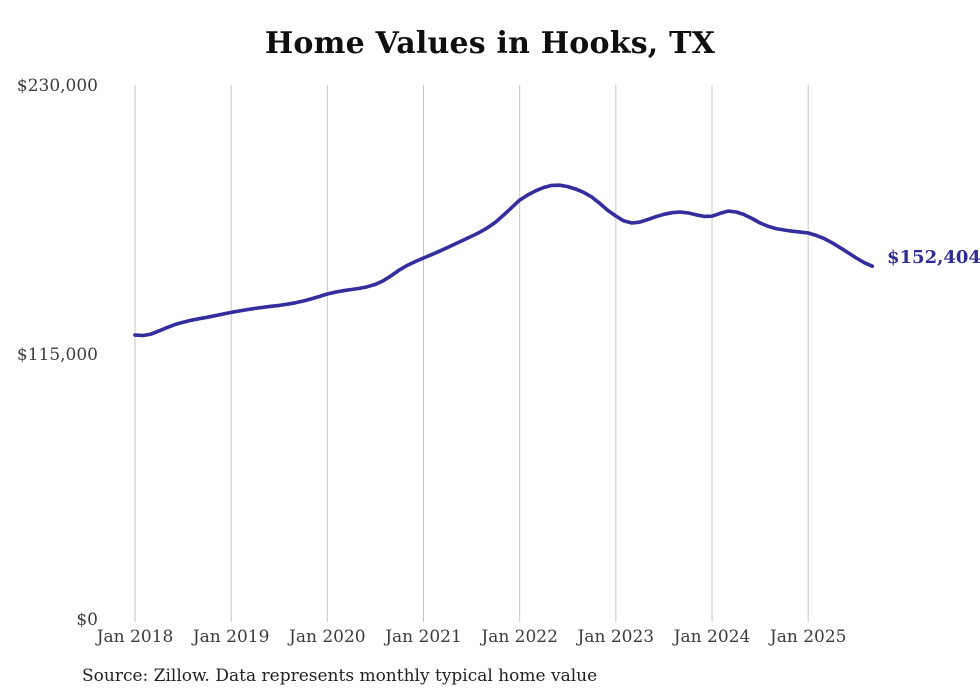  What do you see at coordinates (57, 355) in the screenshot?
I see `y-axis-label-115000: $115,000` at bounding box center [57, 355].